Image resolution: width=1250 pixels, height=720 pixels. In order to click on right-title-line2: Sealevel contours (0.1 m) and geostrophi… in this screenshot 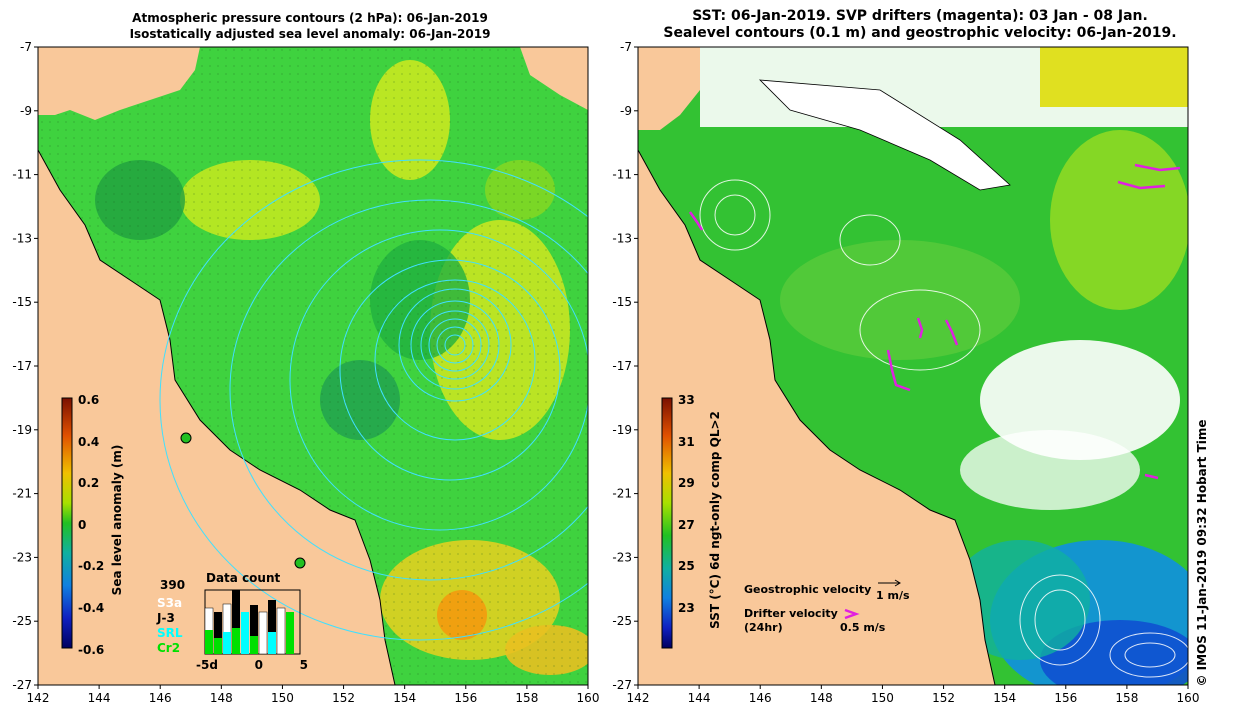, I will do `click(920, 33)`.